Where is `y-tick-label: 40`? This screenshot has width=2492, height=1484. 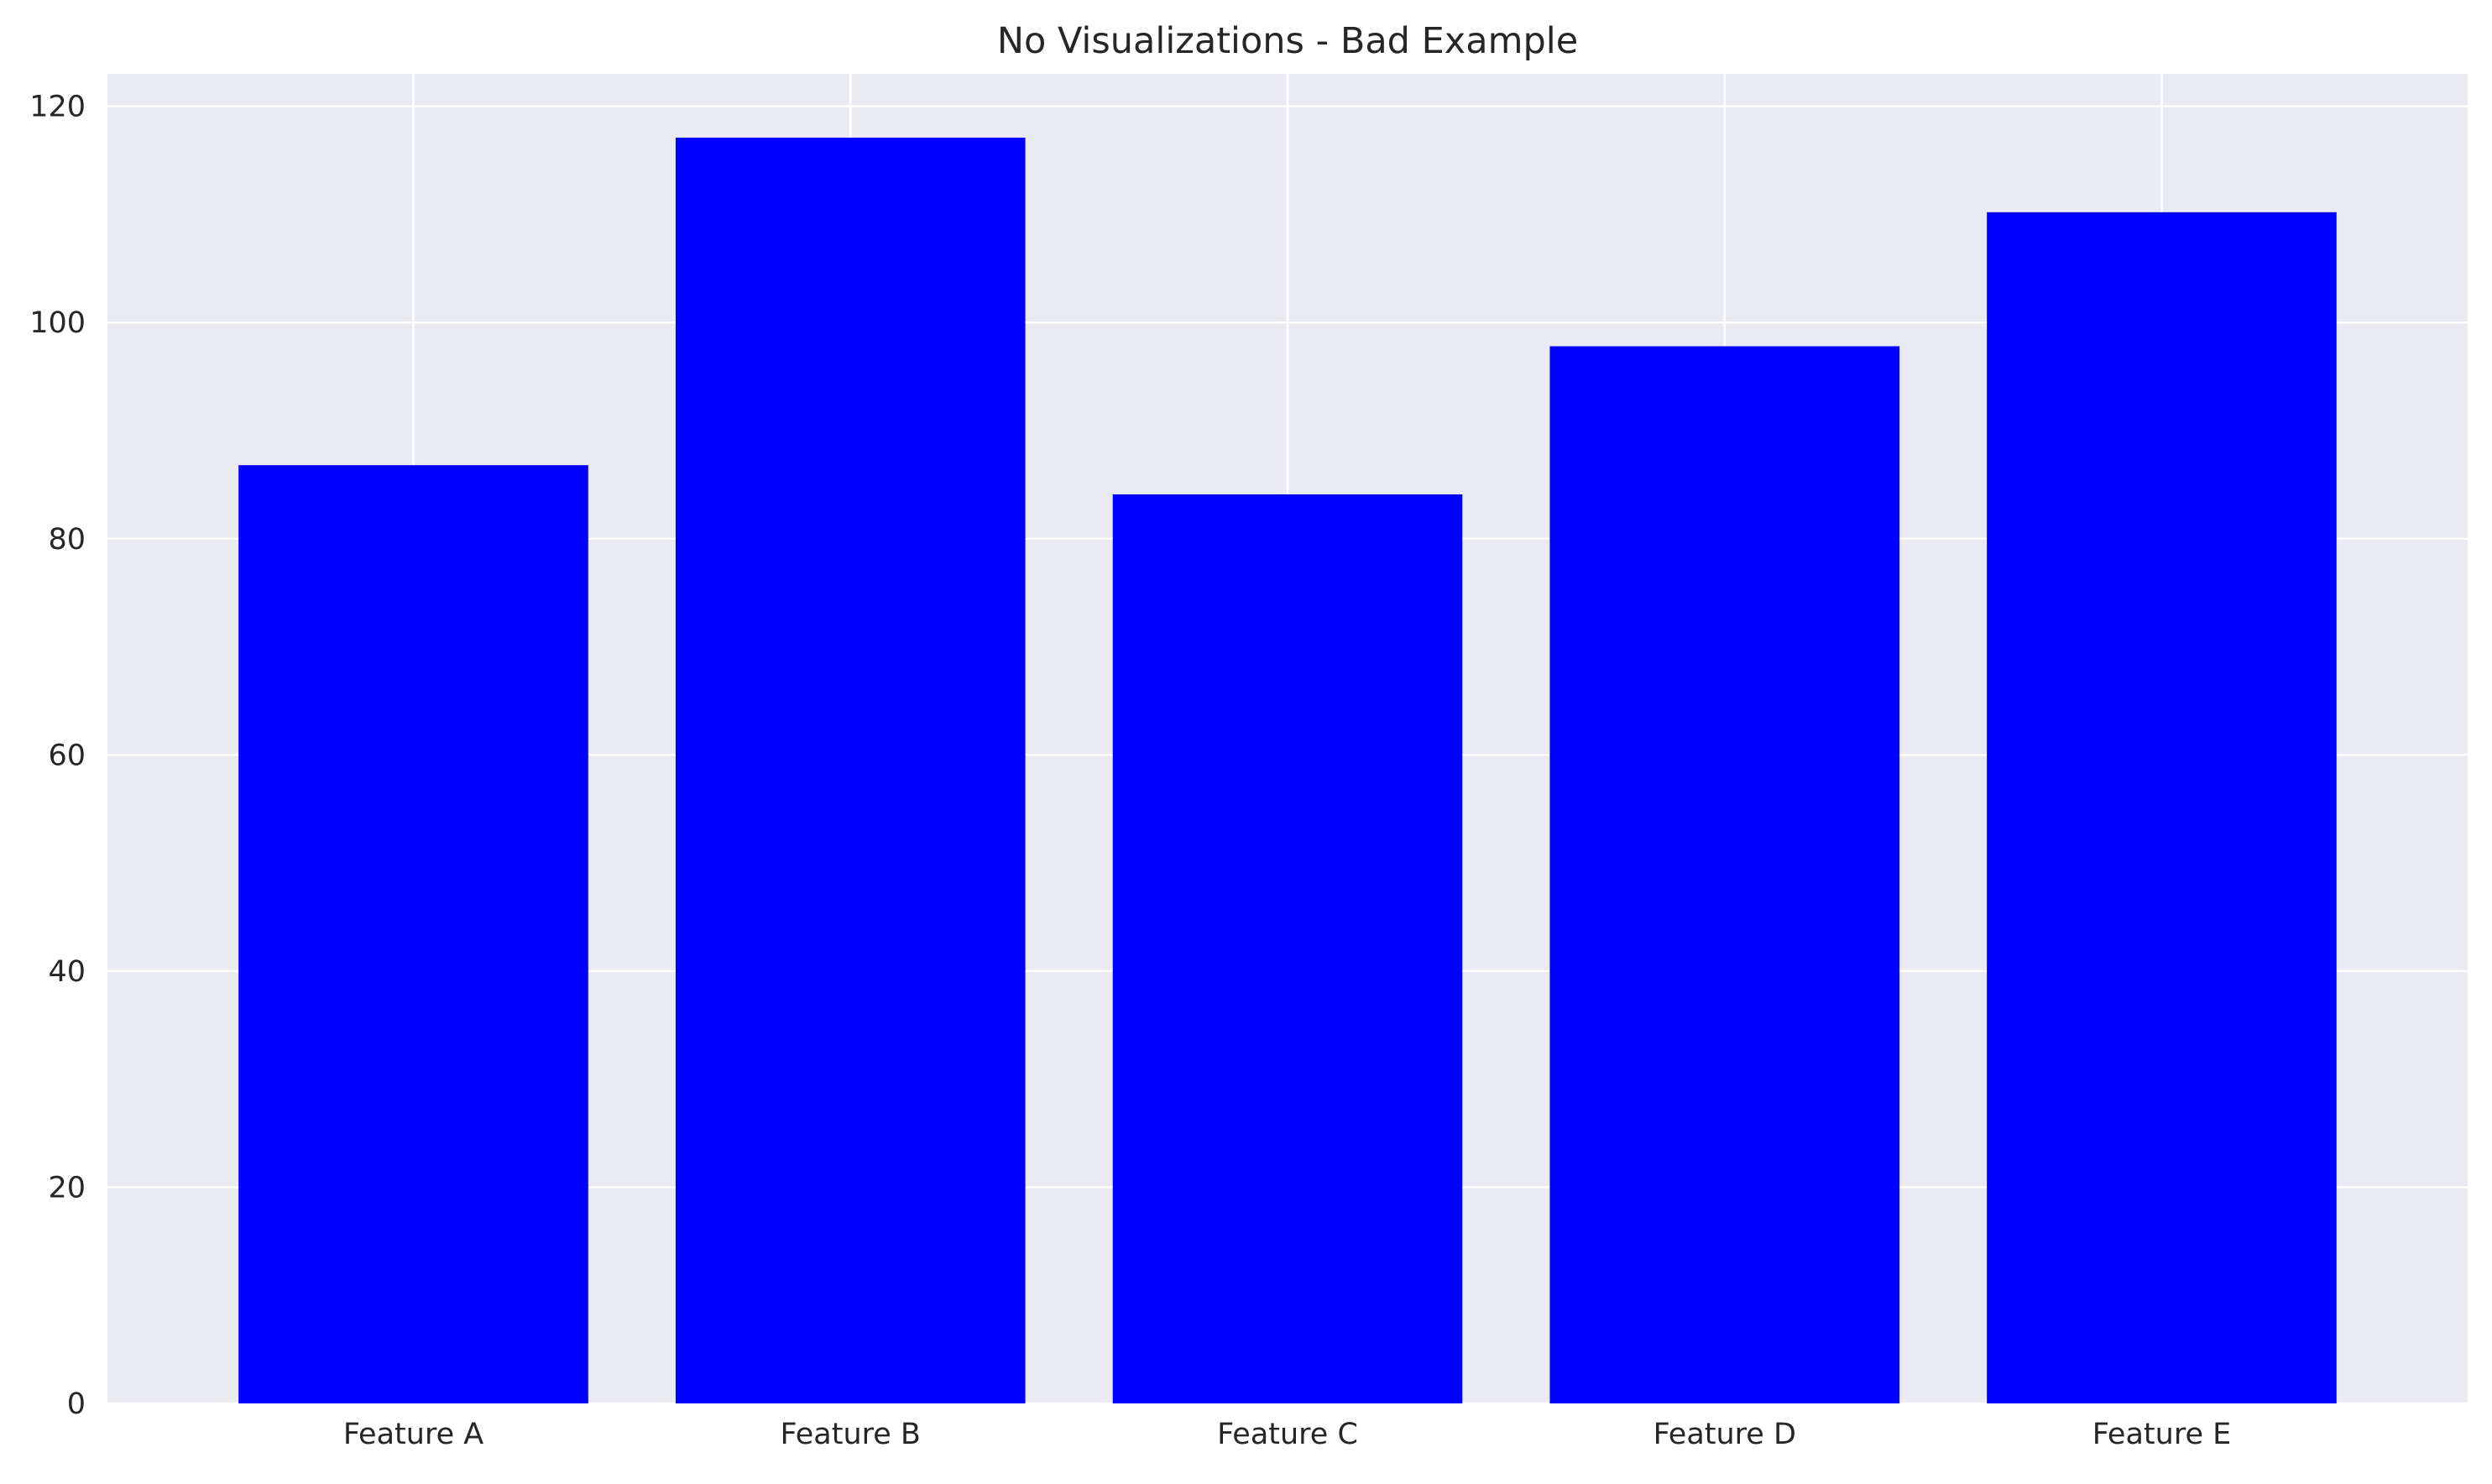
y-tick-label: 40 is located at coordinates (67, 972).